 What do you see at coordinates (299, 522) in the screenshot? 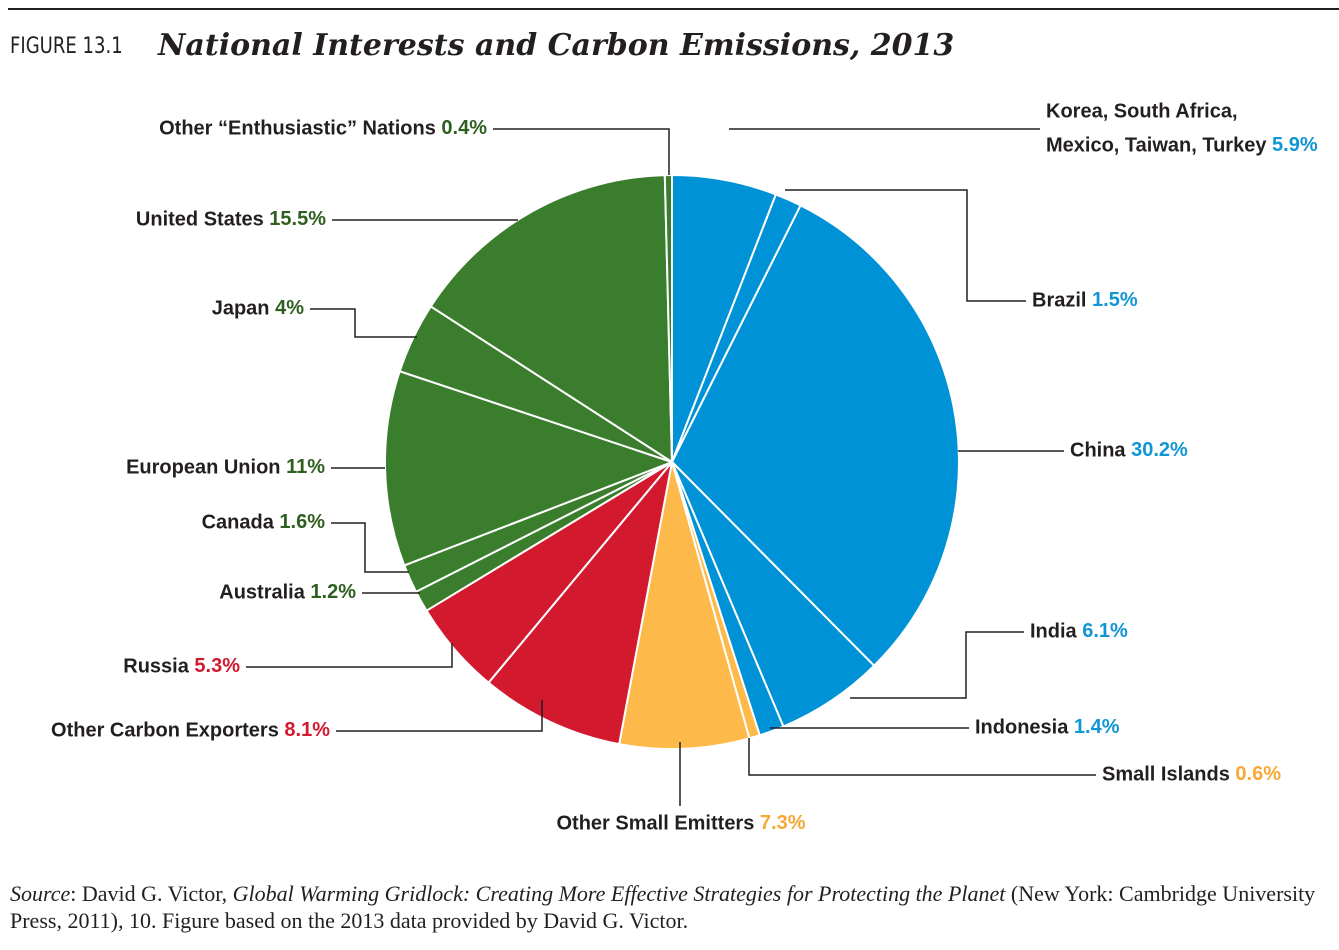
I see `slice-percentage: 1.6%` at bounding box center [299, 522].